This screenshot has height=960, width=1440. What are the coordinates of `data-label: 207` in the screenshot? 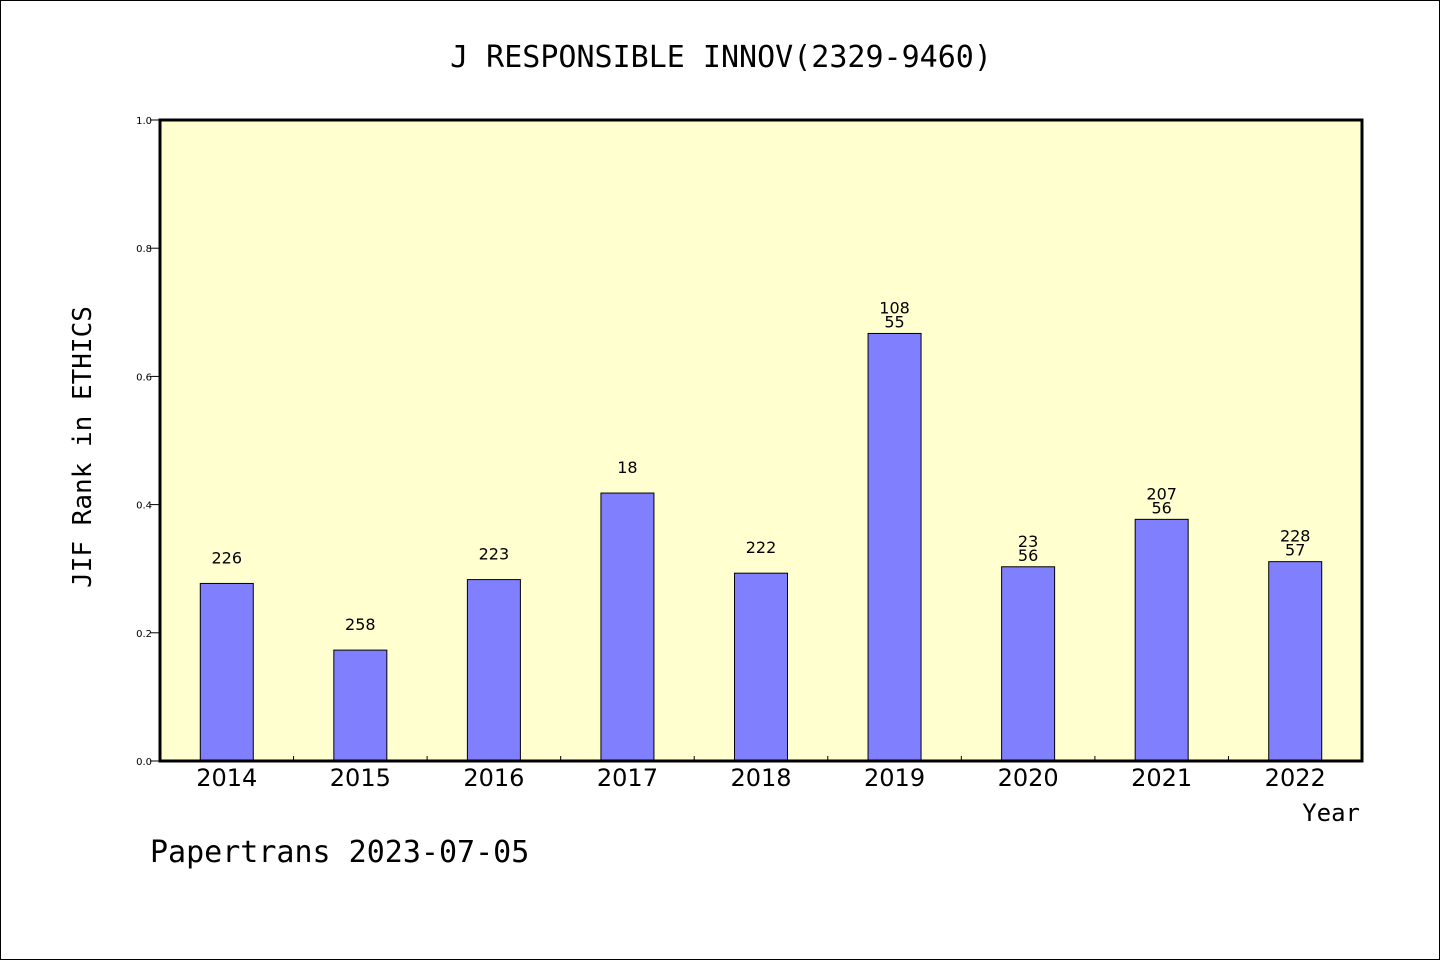 It's located at (1161, 493).